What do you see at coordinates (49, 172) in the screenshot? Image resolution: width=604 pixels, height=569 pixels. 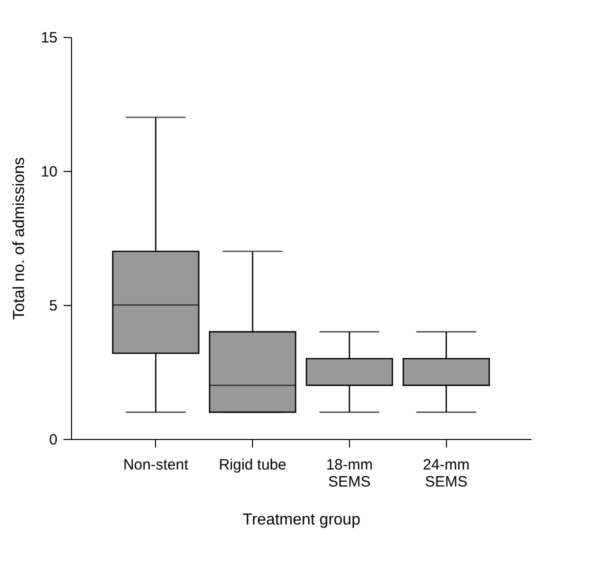 I see `y-tick-label: 10` at bounding box center [49, 172].